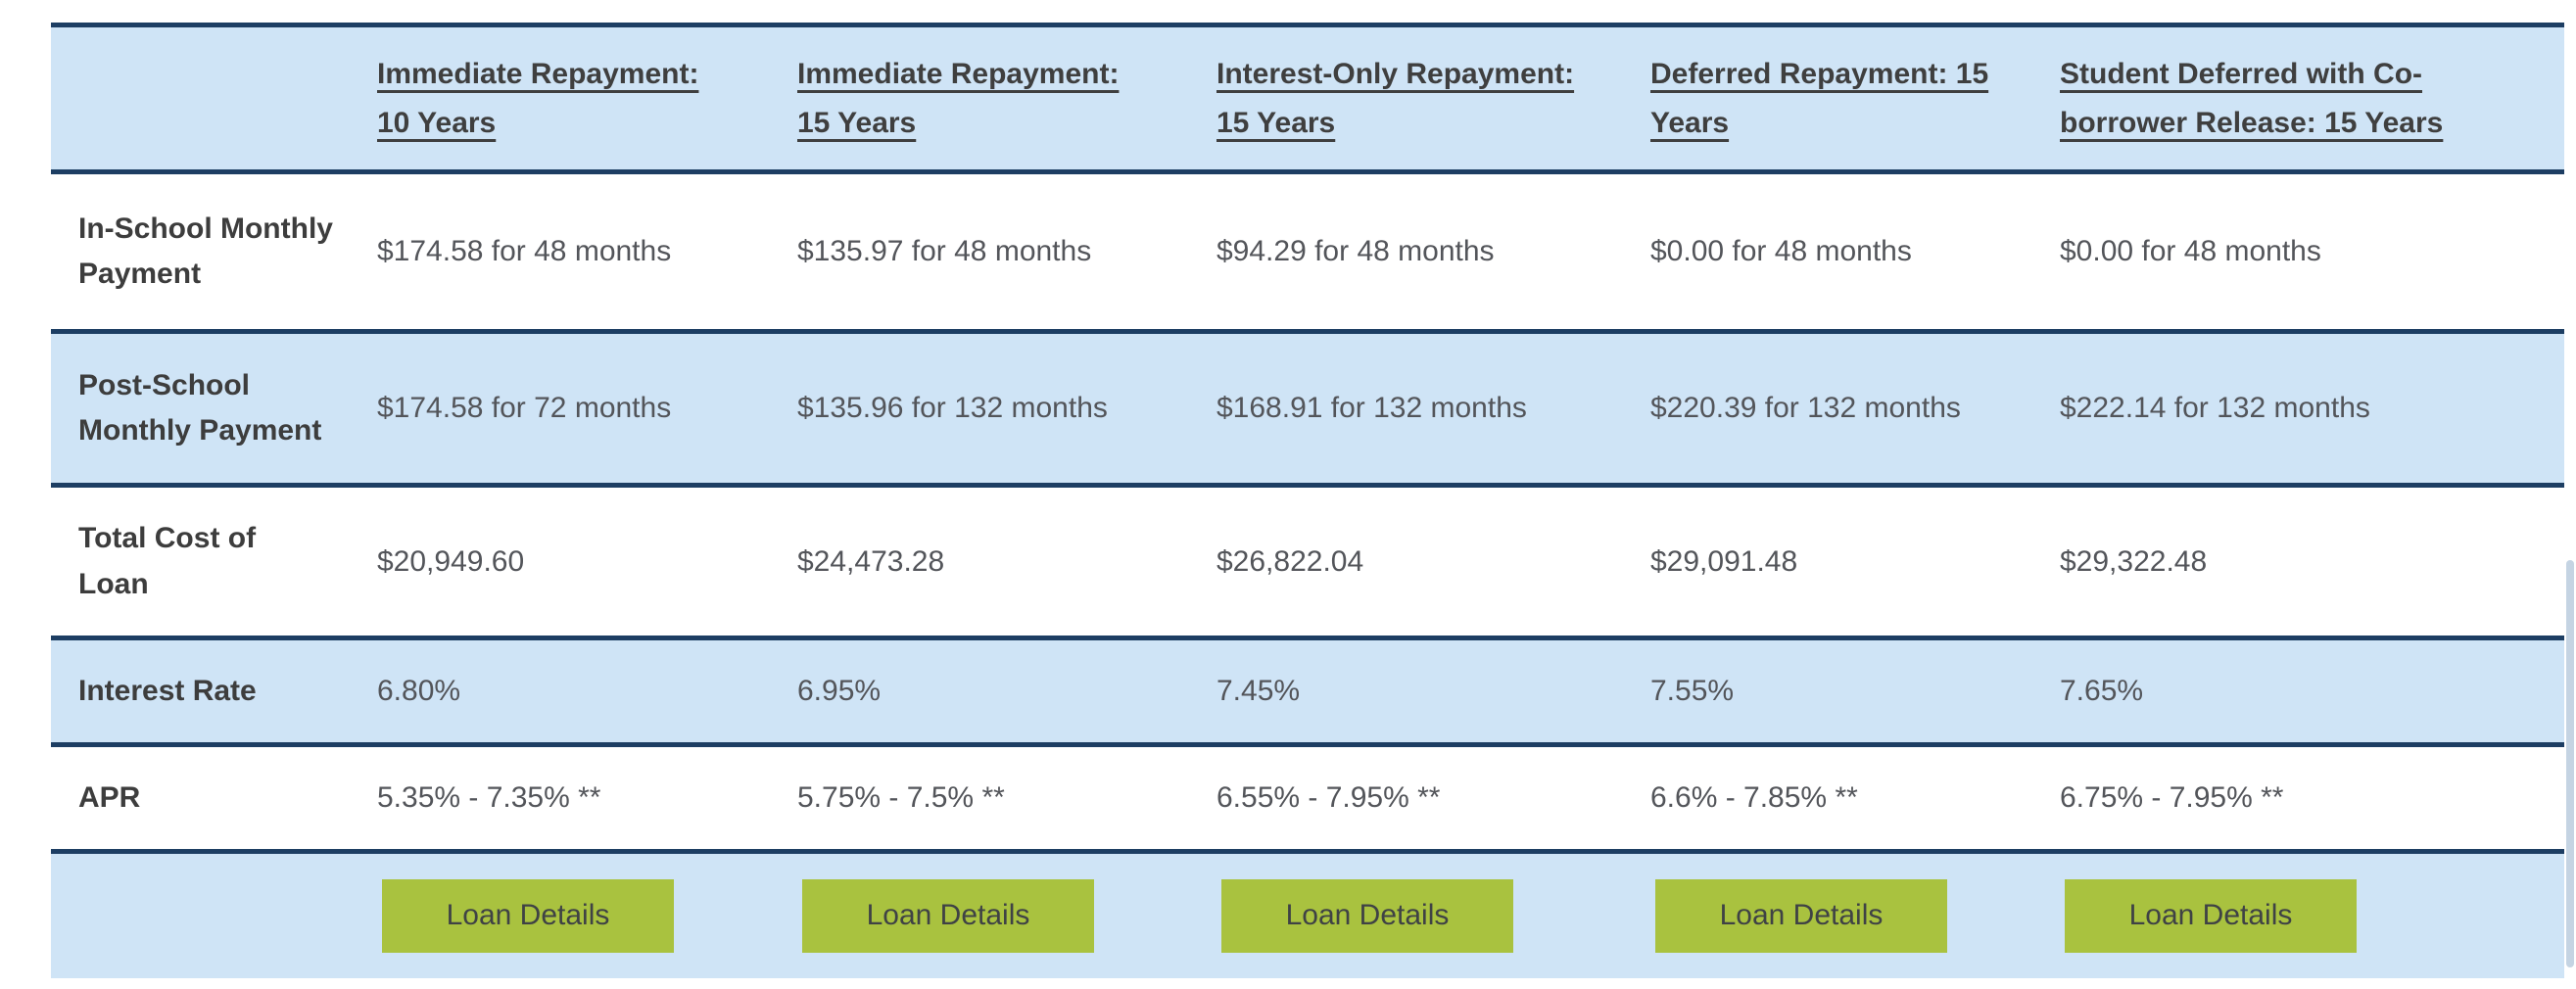  I want to click on cell-value: 6.95%, so click(1002, 691).